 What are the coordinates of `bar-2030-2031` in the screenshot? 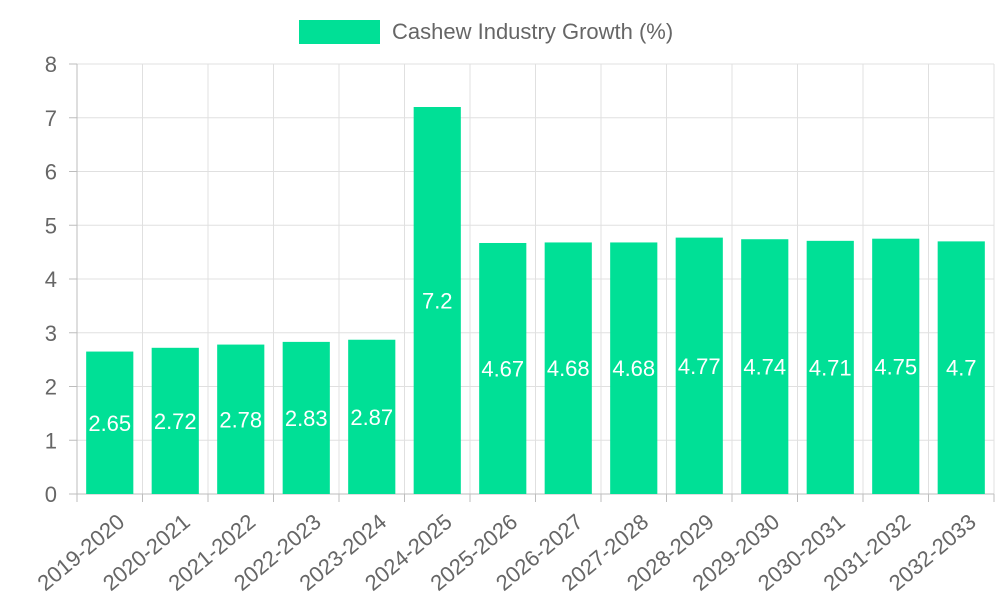 It's located at (830, 367).